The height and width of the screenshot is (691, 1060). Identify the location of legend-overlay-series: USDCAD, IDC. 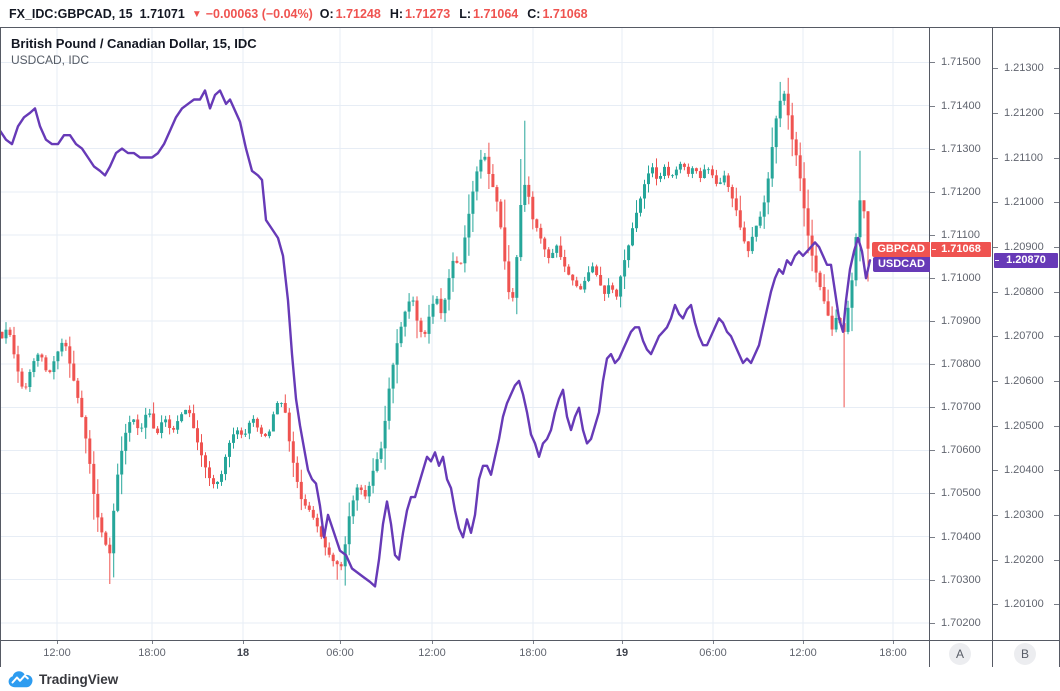
(50, 60).